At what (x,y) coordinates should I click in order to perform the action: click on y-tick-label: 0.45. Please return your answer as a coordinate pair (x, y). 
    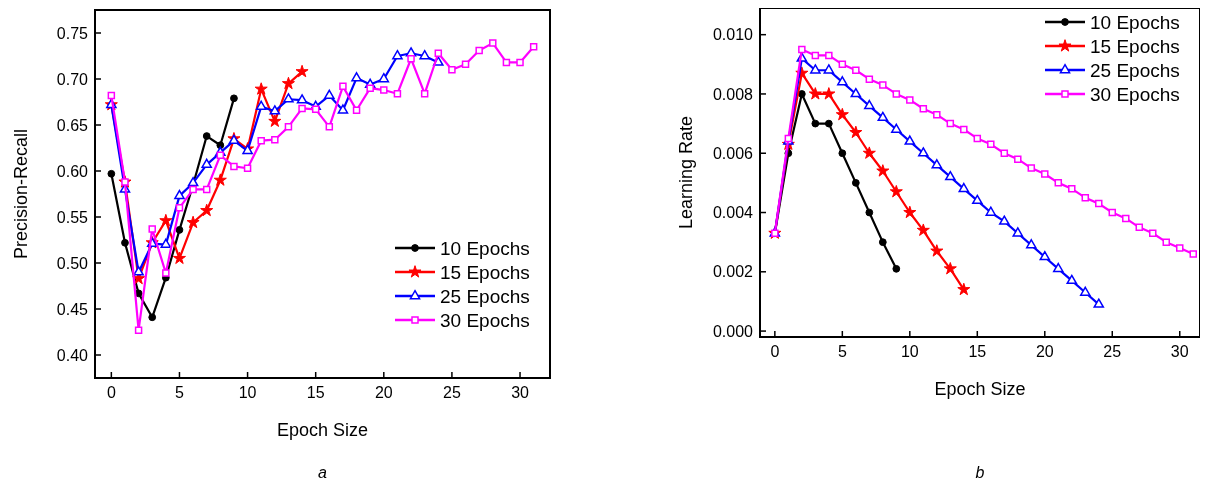
    Looking at the image, I should click on (72, 309).